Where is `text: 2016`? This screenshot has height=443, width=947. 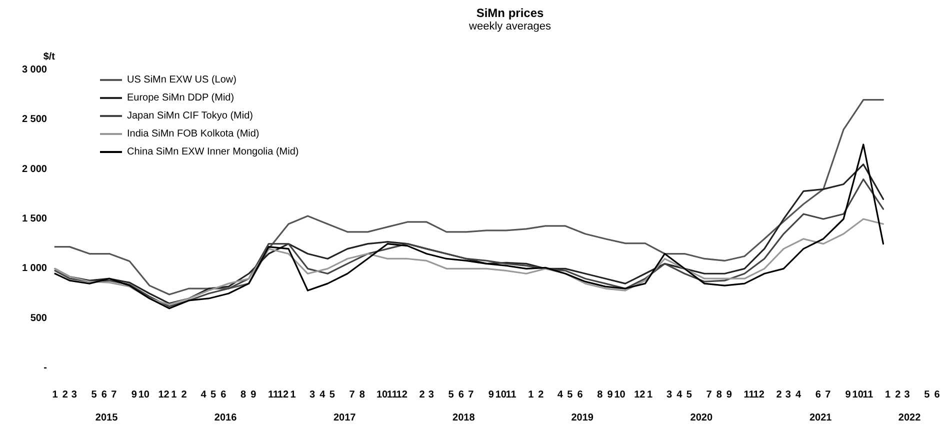 text: 2016 is located at coordinates (226, 418).